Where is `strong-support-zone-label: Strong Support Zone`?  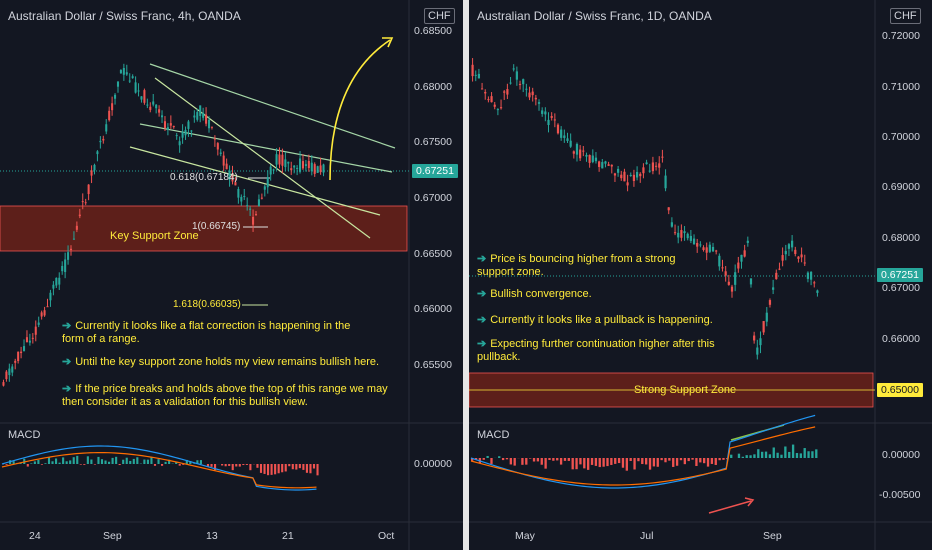 strong-support-zone-label: Strong Support Zone is located at coordinates (685, 390).